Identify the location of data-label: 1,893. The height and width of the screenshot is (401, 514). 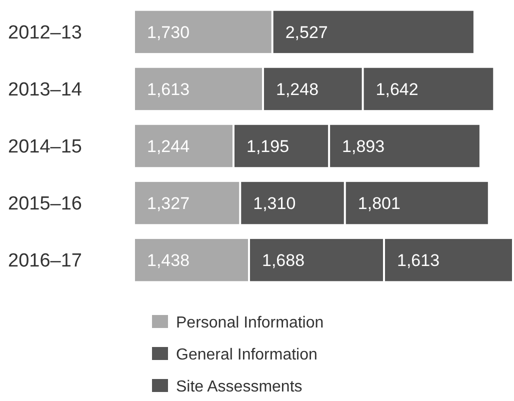
(363, 146).